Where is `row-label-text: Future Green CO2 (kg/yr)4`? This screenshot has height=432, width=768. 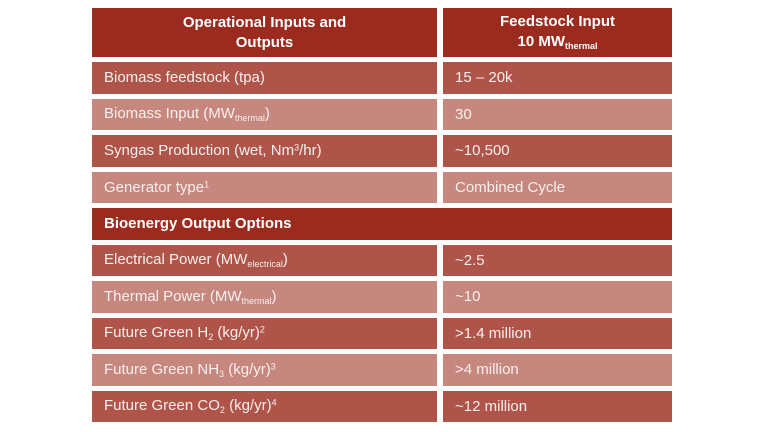 row-label-text: Future Green CO2 (kg/yr)4 is located at coordinates (190, 406).